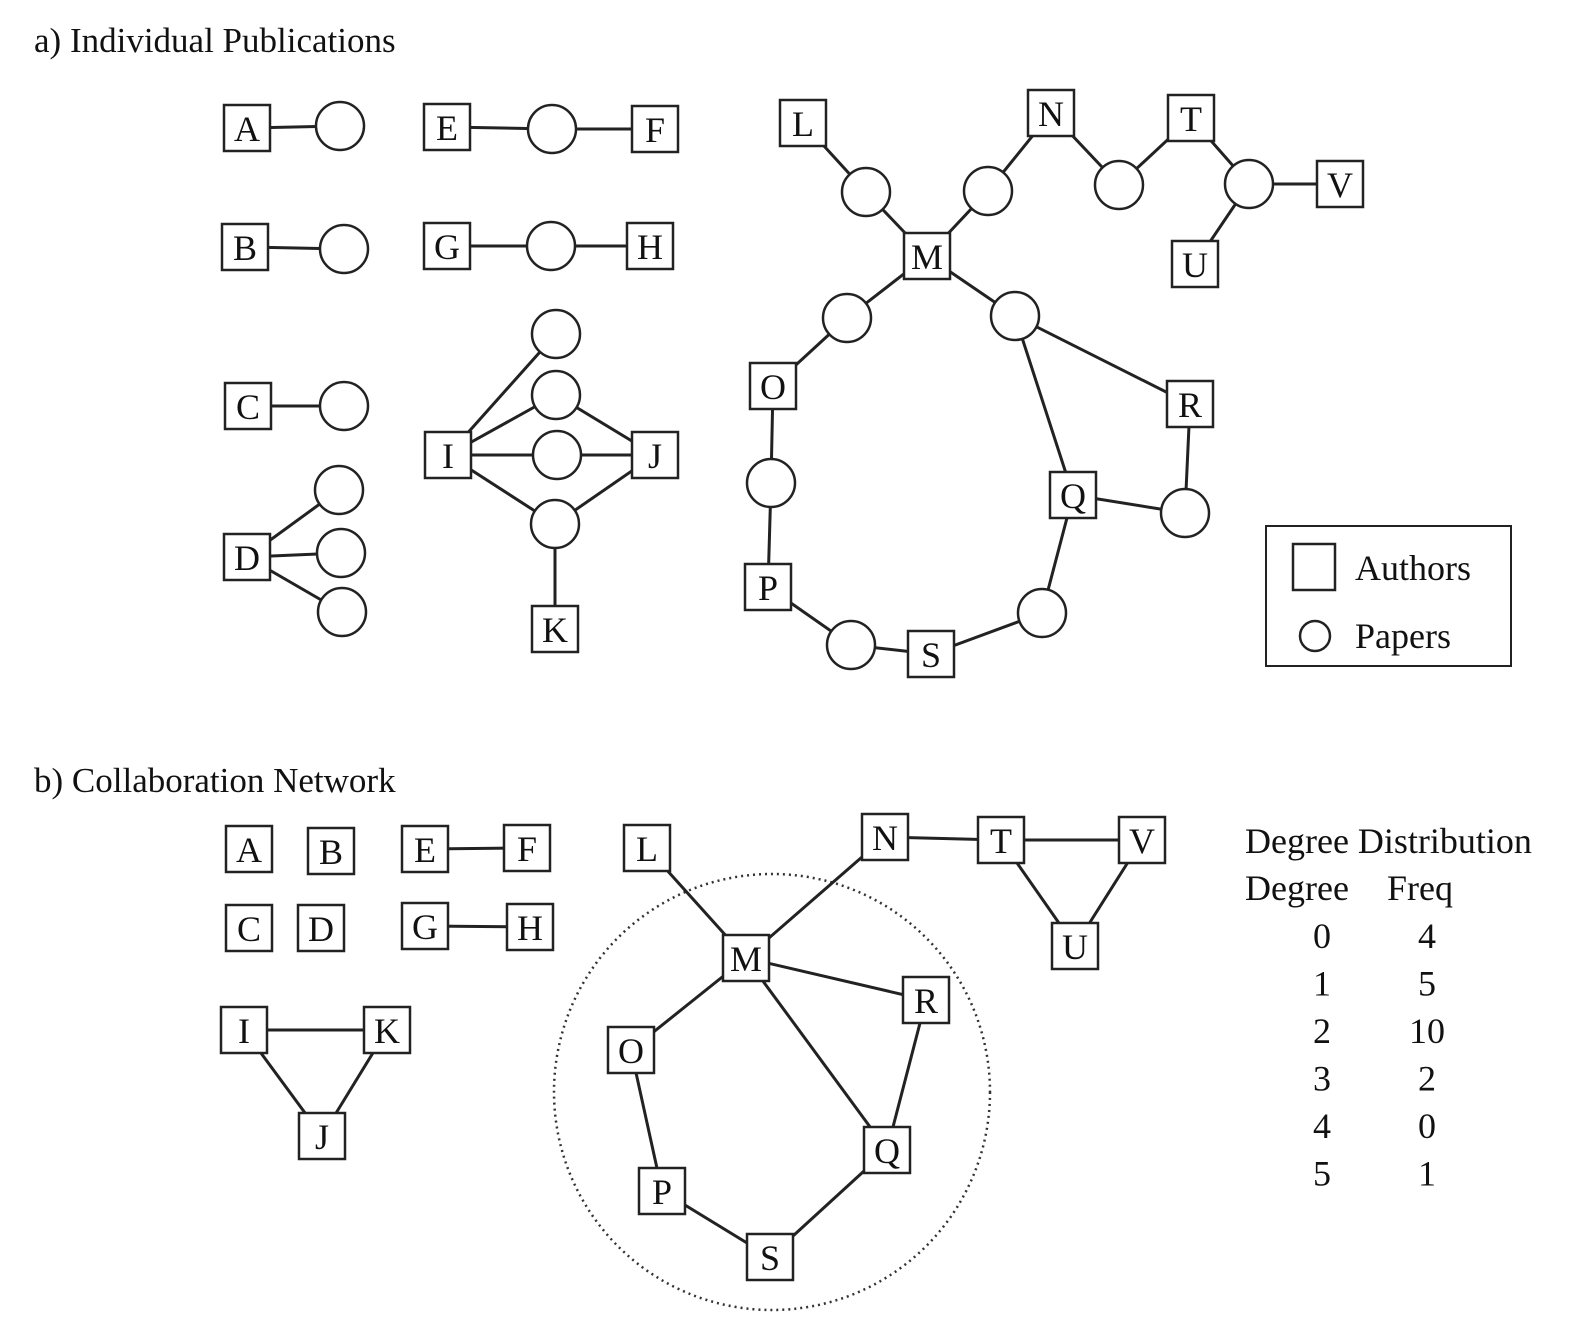 This screenshot has height=1342, width=1588. I want to click on panel-a-author-node-B, so click(245, 247).